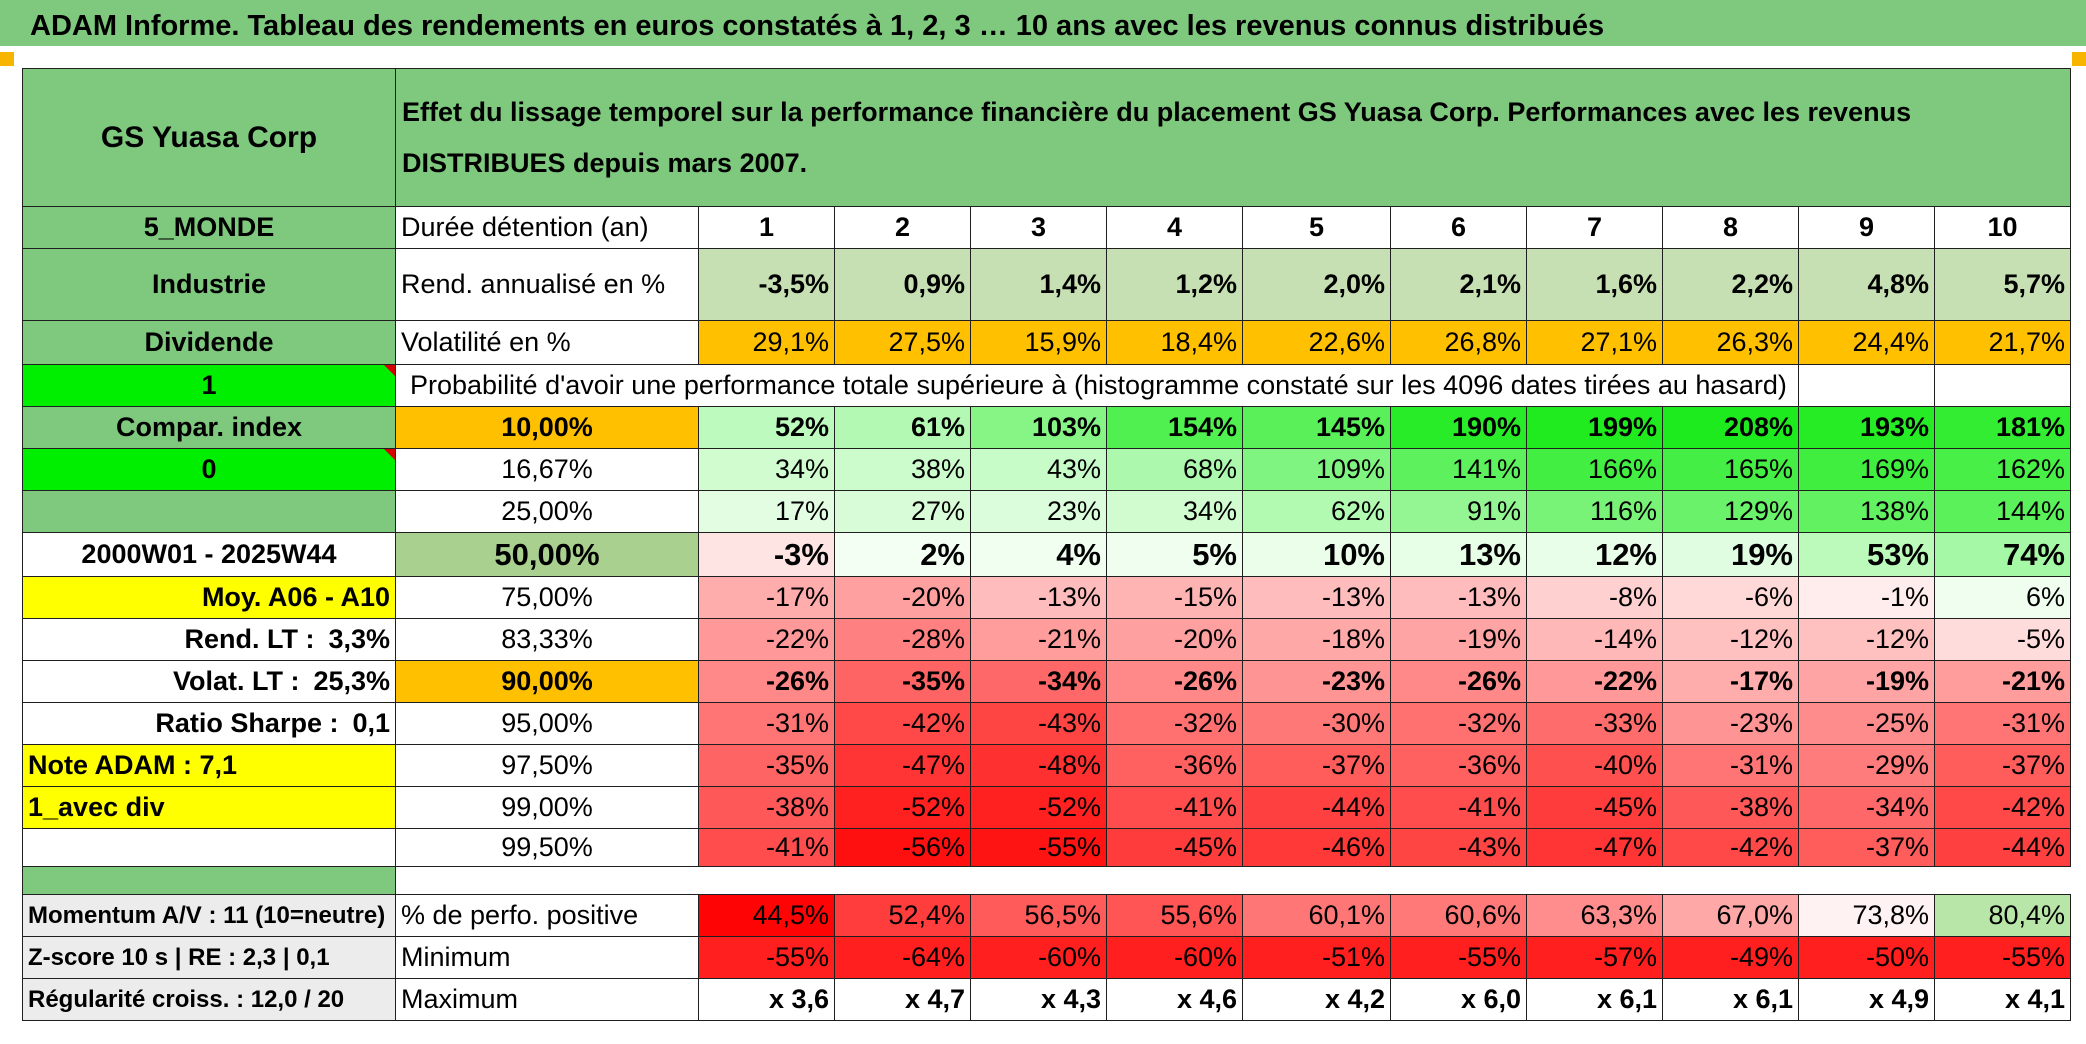 The image size is (2086, 1044). Describe the element at coordinates (1174, 915) in the screenshot. I see `positive-cell: 55,6%` at that location.